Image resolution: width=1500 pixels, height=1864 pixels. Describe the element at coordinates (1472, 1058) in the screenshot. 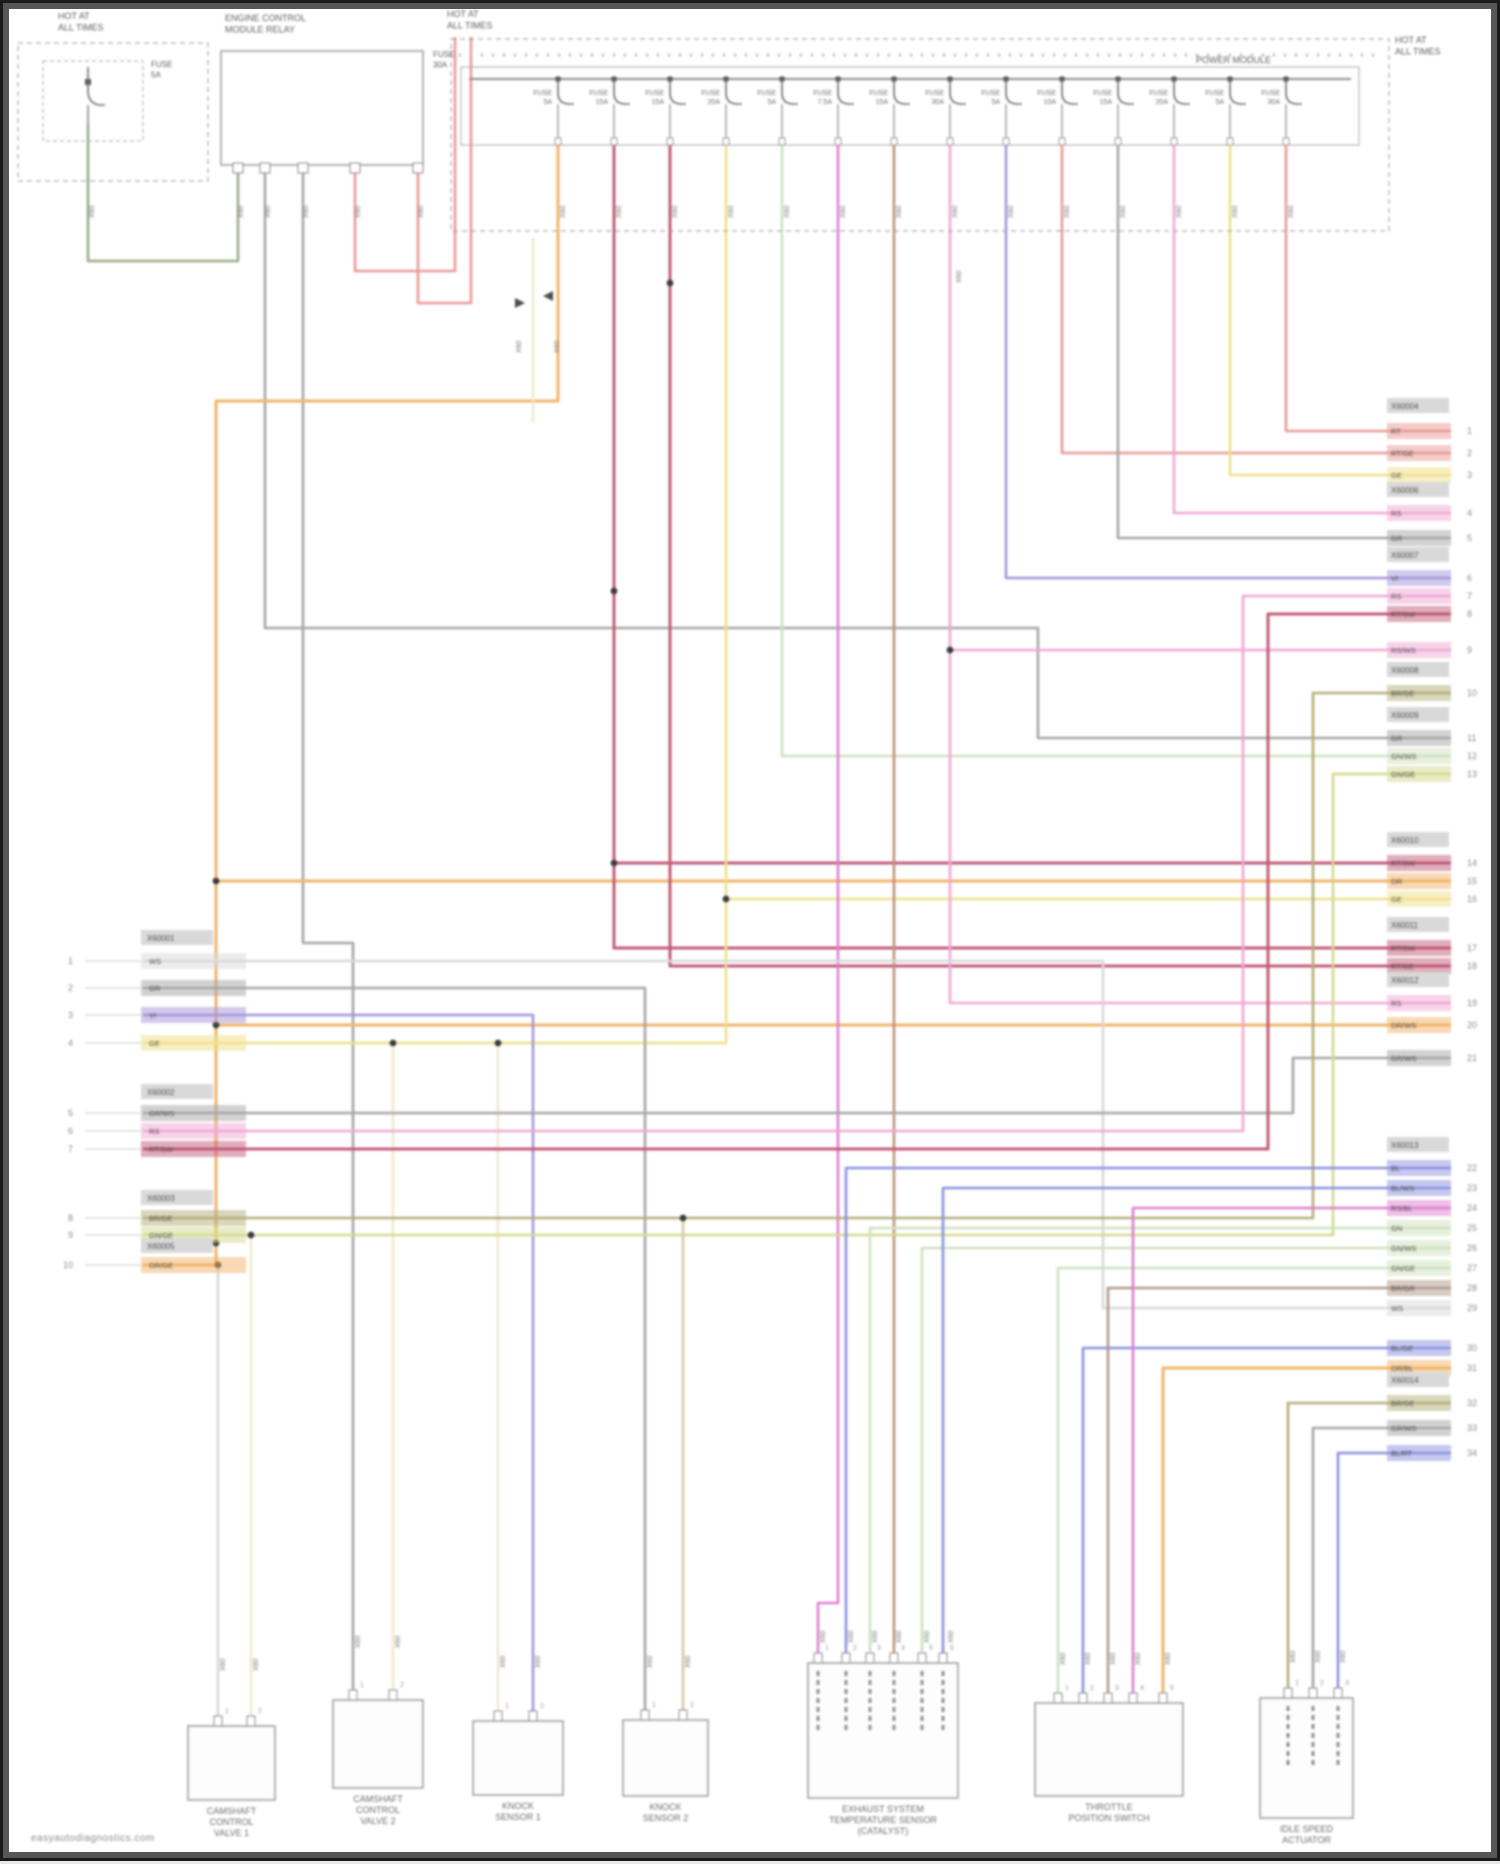

I see `pin-number: 21` at that location.